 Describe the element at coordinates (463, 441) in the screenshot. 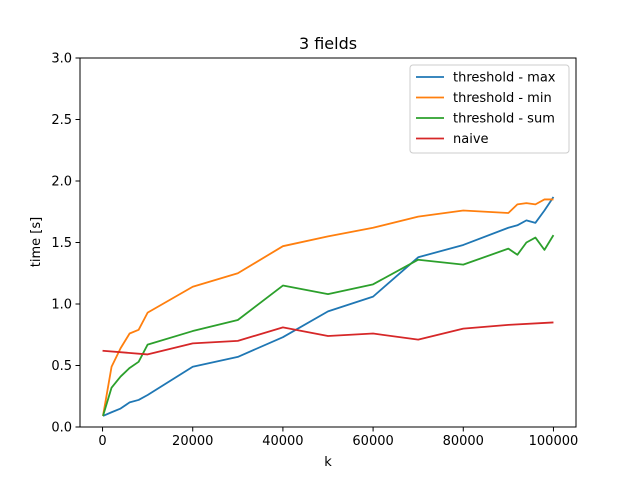

I see `x-tick-label: 80000` at that location.